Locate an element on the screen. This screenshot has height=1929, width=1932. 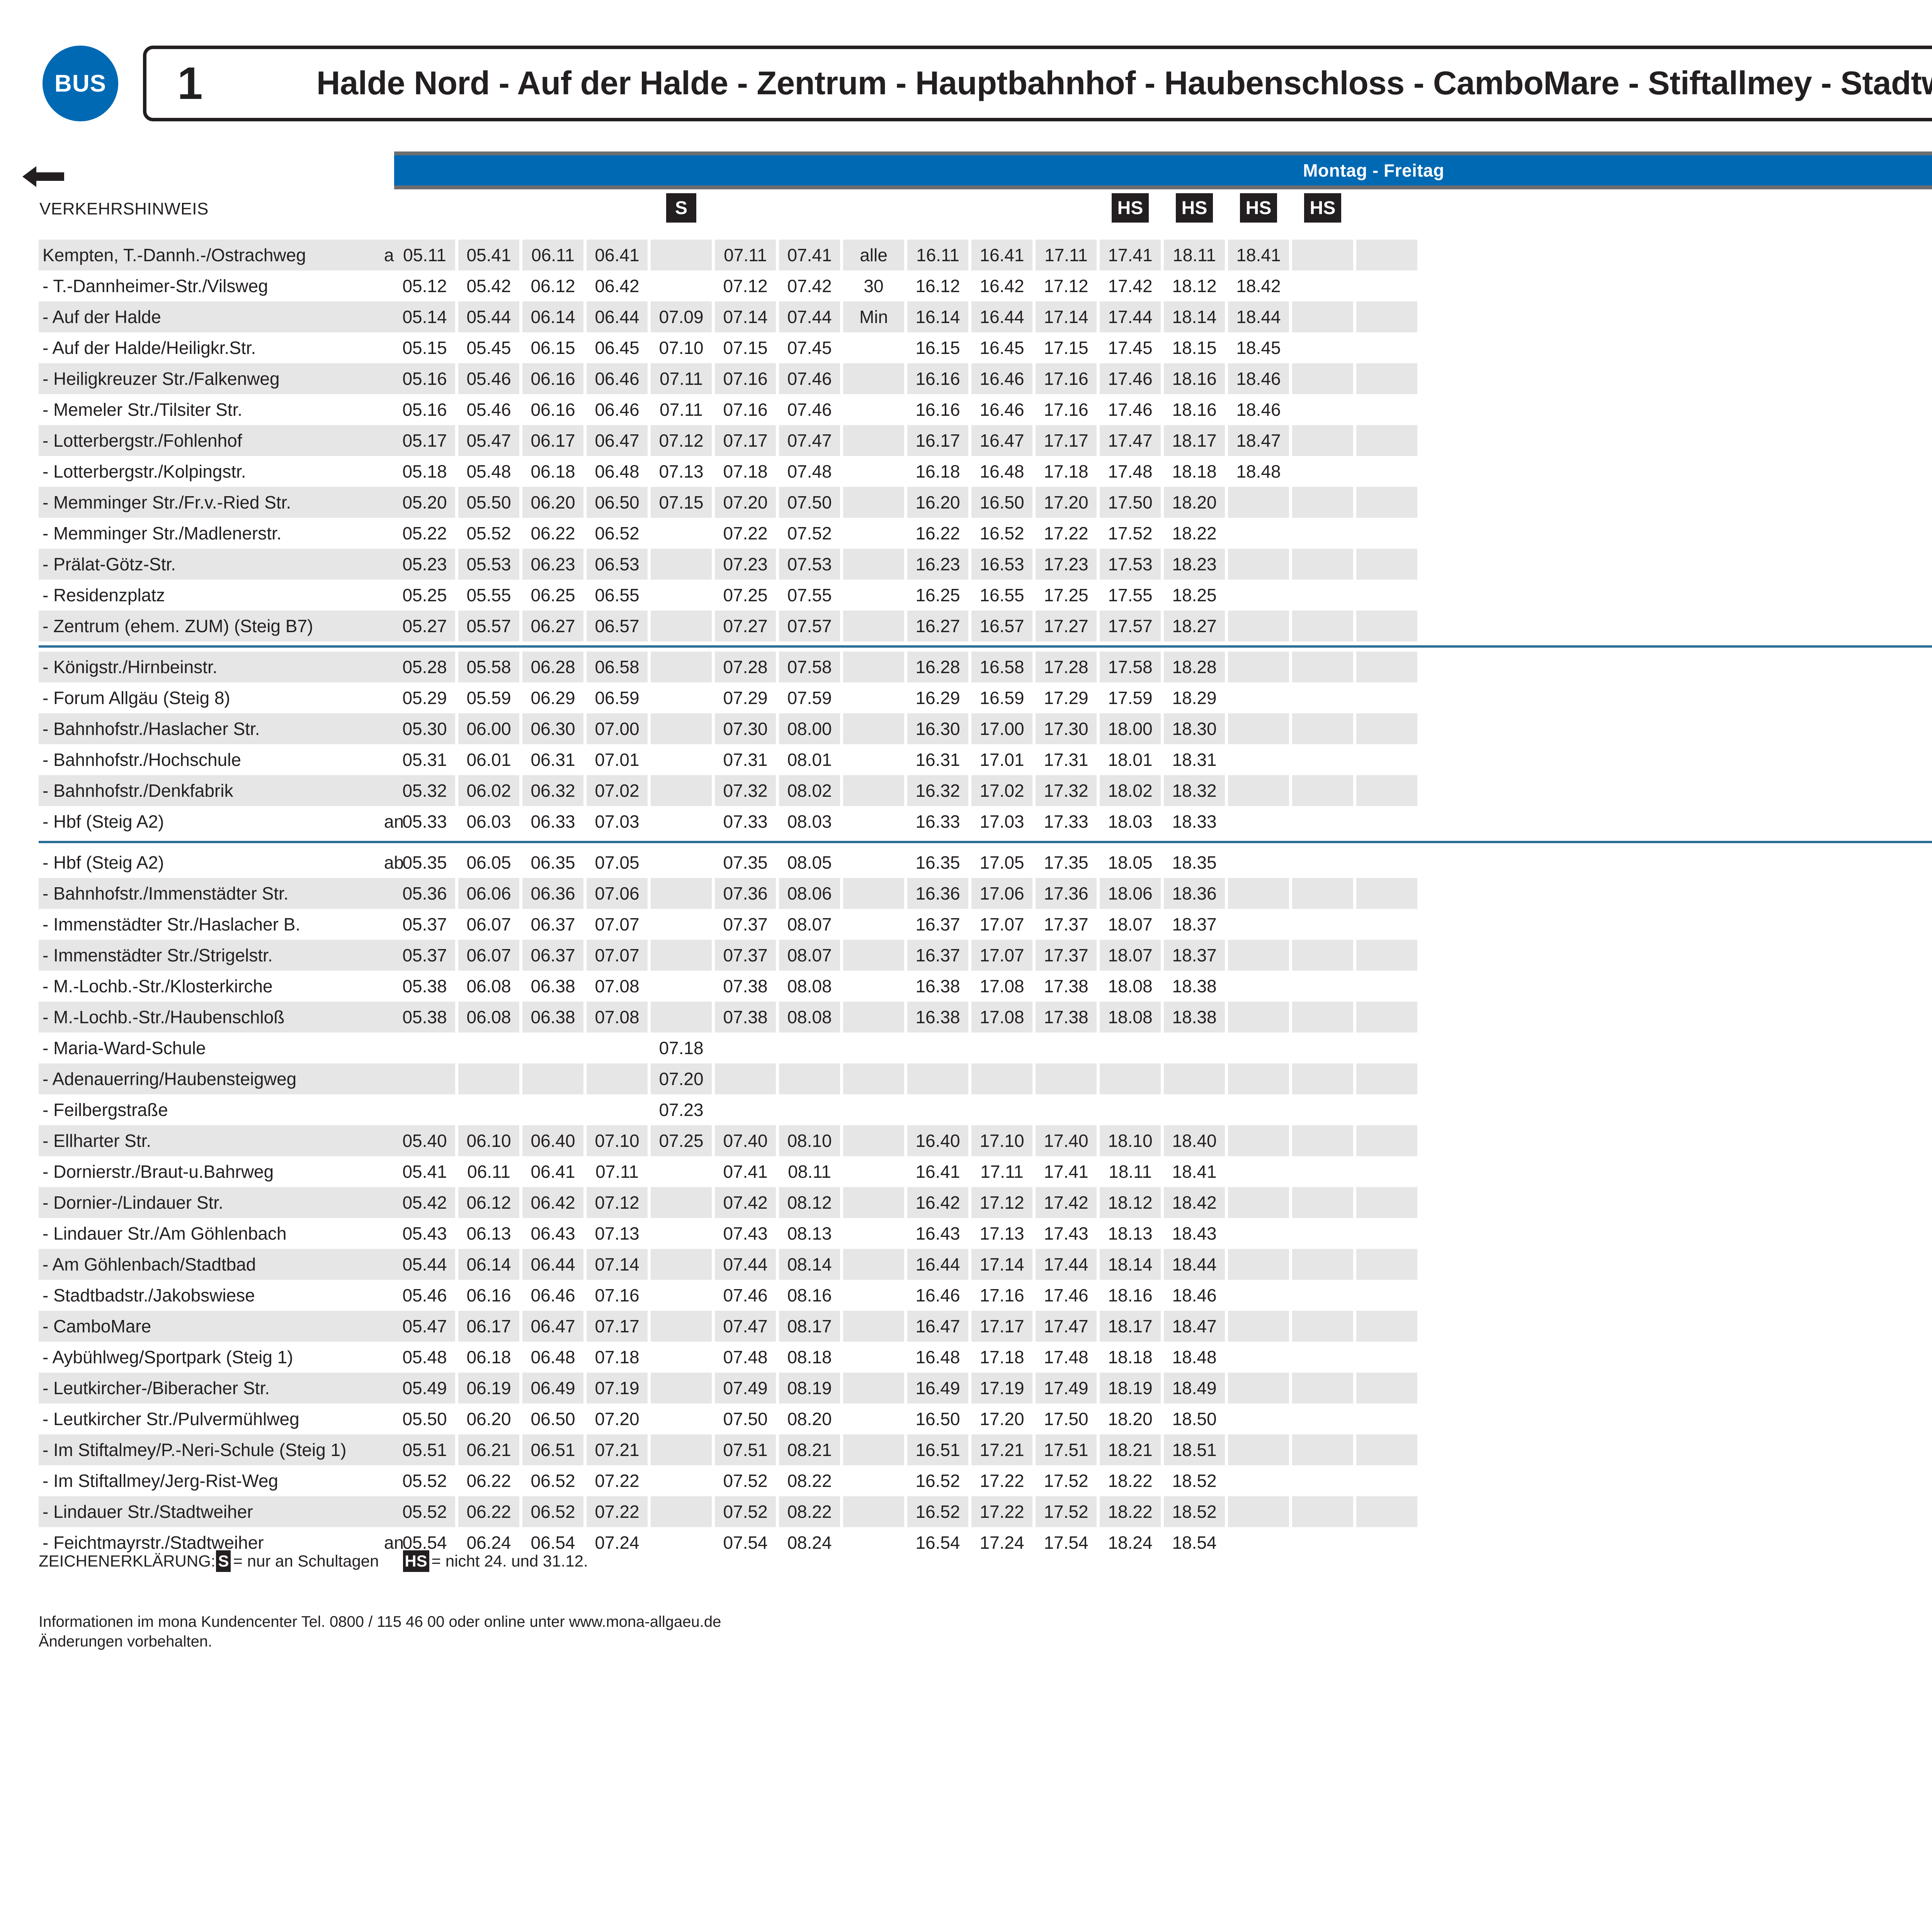
departure-time-cell: alle is located at coordinates (873, 255).